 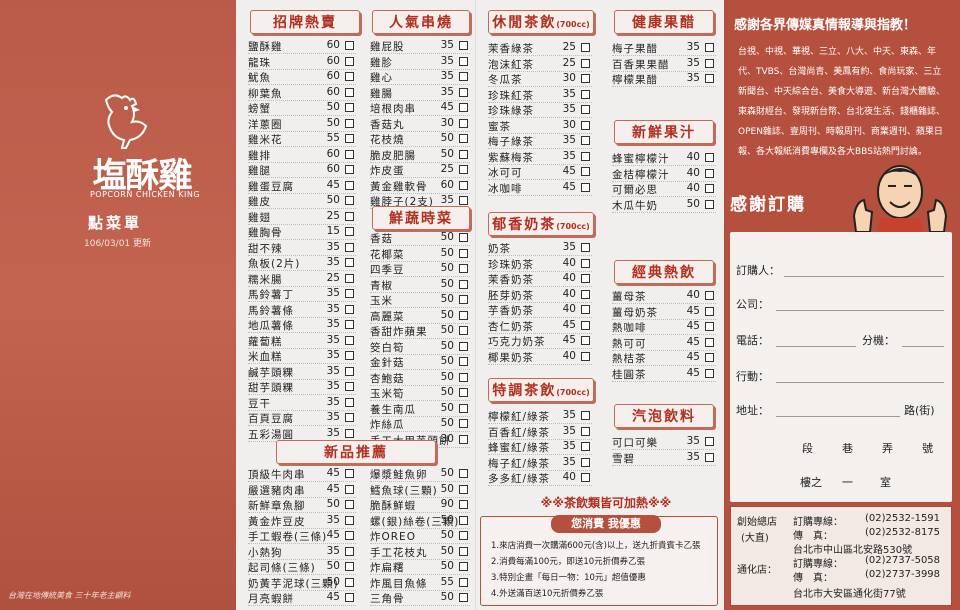 What do you see at coordinates (816, 346) in the screenshot?
I see `phone-field` at bounding box center [816, 346].